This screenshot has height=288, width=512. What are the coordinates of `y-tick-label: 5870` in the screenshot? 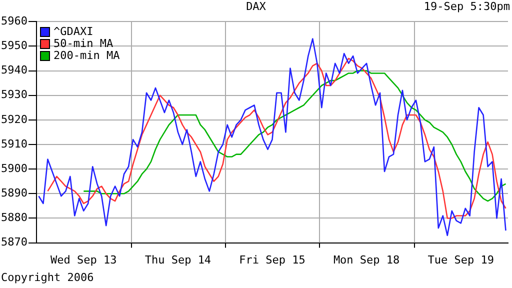 It's located at (14, 242).